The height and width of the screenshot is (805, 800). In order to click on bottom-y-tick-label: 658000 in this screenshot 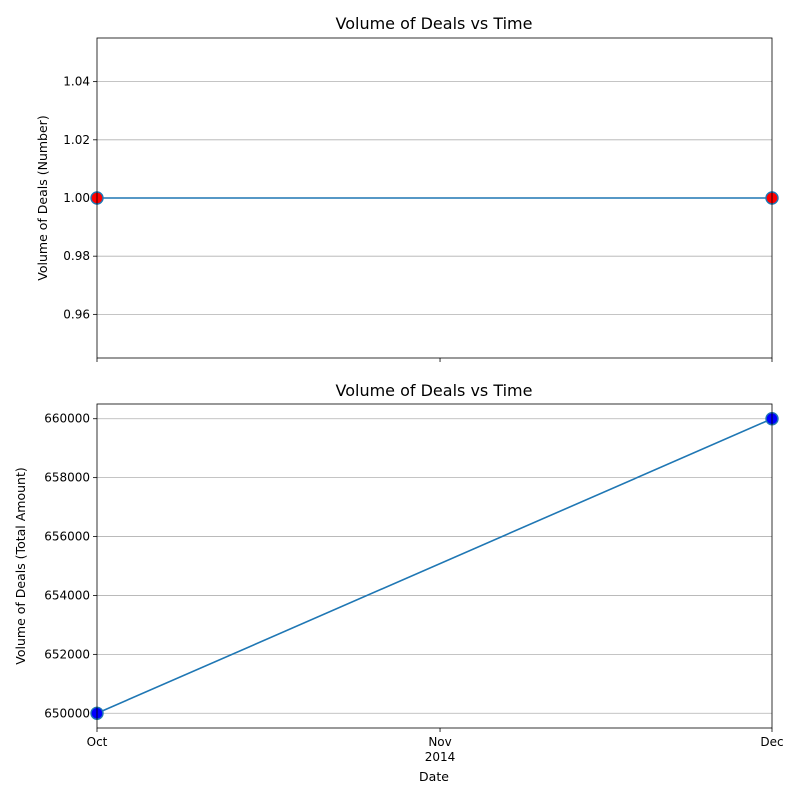, I will do `click(67, 478)`.